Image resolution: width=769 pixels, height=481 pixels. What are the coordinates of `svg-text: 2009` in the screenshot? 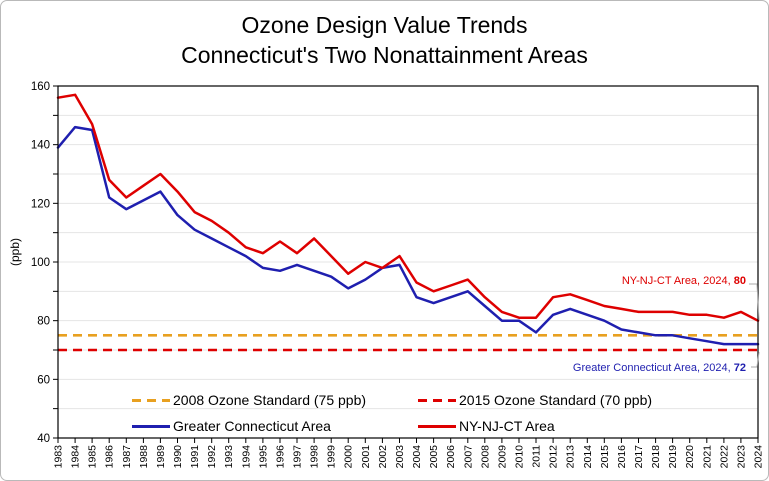 It's located at (502, 457).